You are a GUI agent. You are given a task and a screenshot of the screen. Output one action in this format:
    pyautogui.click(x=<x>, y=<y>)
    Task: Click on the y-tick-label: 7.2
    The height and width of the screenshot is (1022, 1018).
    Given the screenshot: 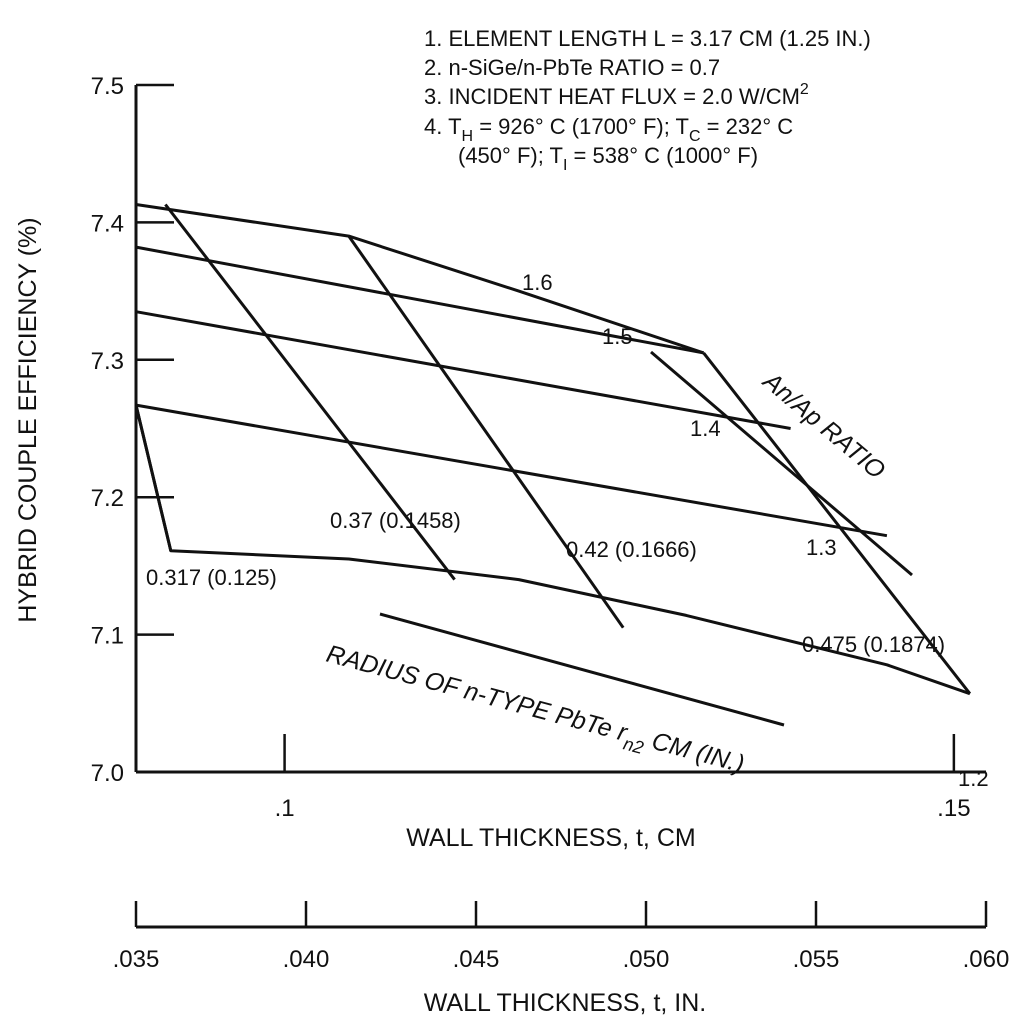 What is the action you would take?
    pyautogui.click(x=107, y=498)
    